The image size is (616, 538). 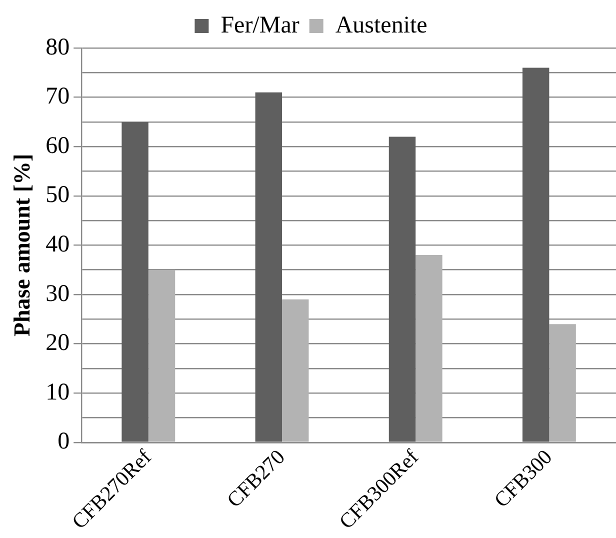 I want to click on legend-label: Austenite, so click(x=381, y=25).